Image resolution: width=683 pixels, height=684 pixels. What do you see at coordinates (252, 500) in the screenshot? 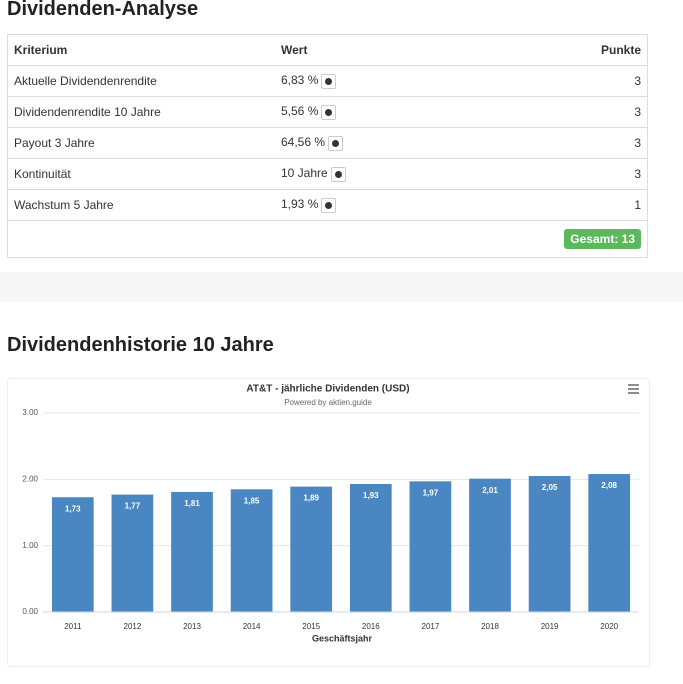
I see `value-label: 1,85` at bounding box center [252, 500].